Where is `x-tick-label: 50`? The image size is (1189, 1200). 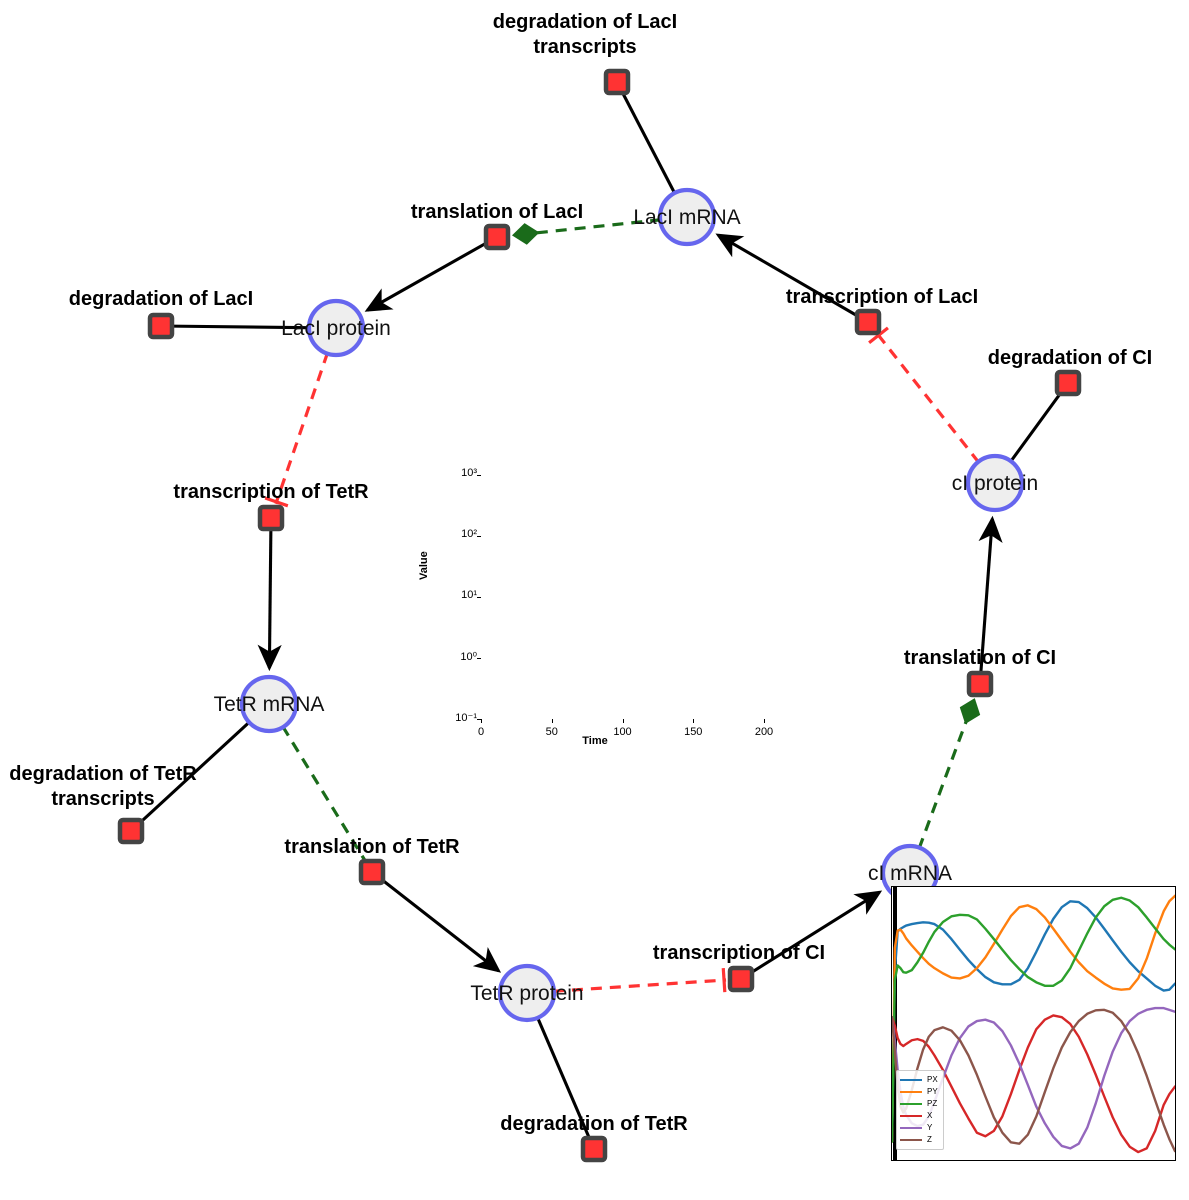
x-tick-label: 50 is located at coordinates (551, 732).